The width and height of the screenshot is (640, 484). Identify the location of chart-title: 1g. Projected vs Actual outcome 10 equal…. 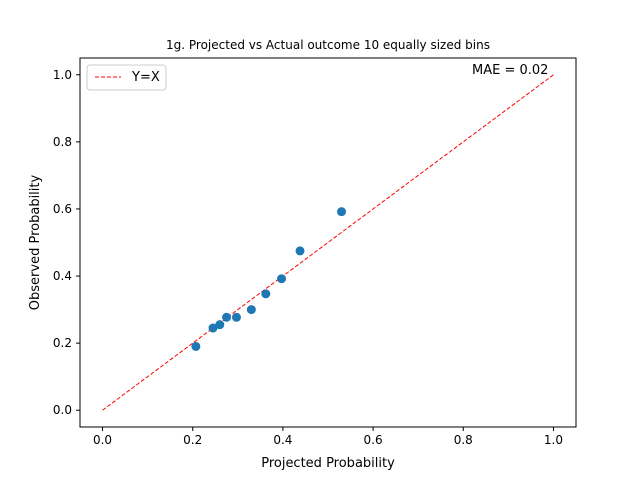
(328, 45).